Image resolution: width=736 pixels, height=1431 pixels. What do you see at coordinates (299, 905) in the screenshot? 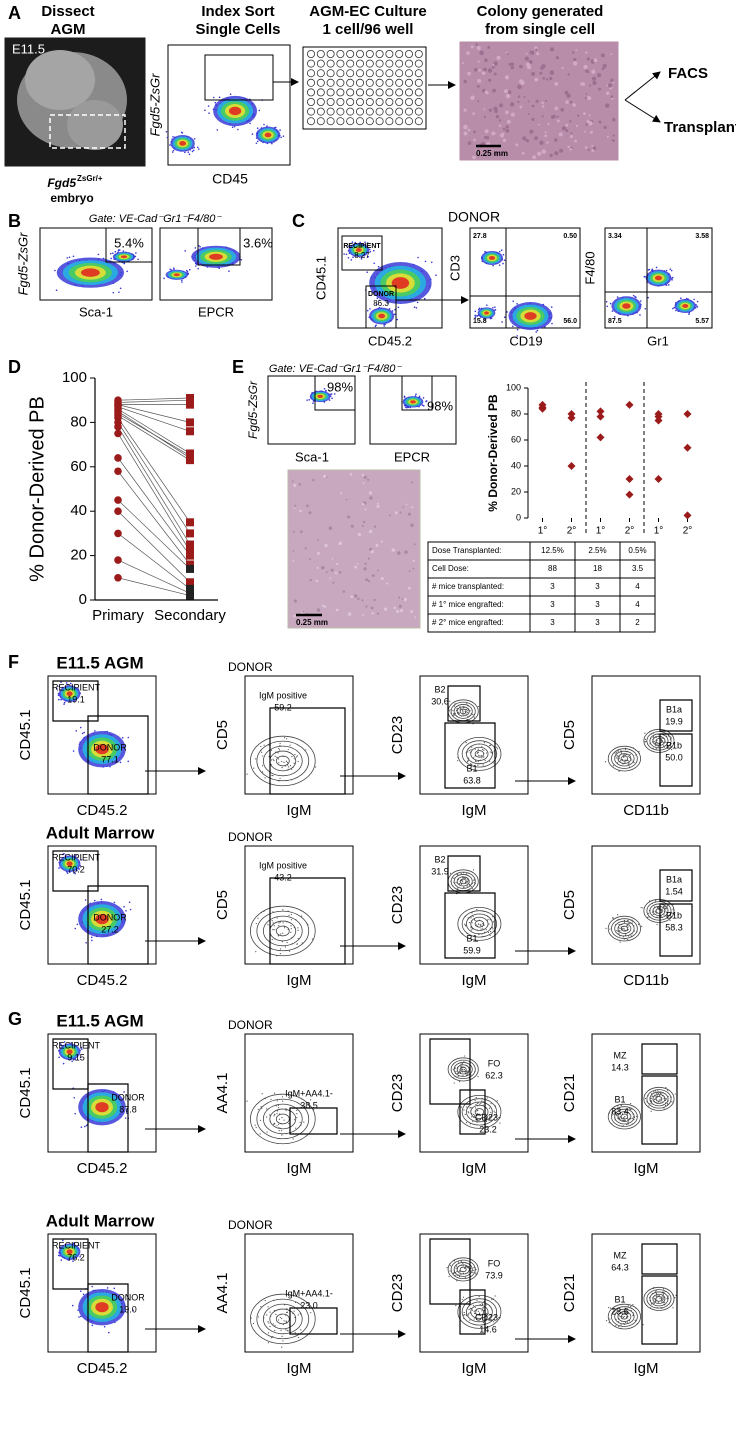
I see `plot-frame` at bounding box center [299, 905].